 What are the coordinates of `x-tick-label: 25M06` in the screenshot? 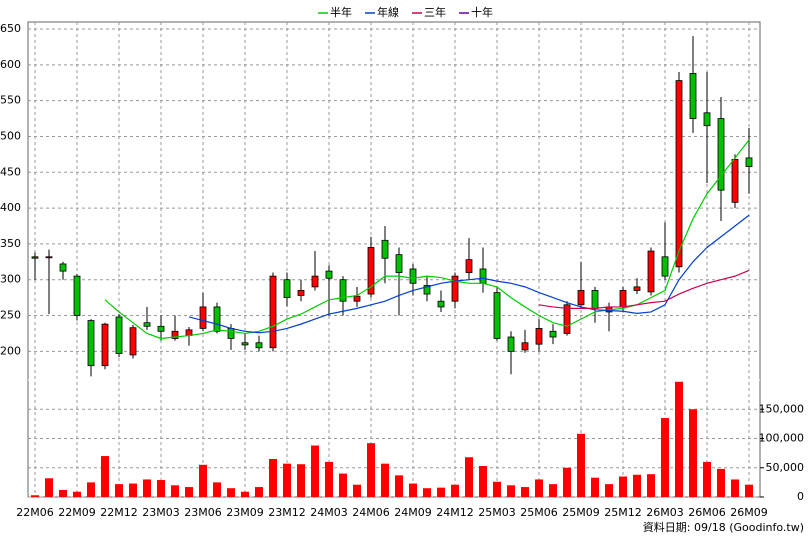 It's located at (539, 512).